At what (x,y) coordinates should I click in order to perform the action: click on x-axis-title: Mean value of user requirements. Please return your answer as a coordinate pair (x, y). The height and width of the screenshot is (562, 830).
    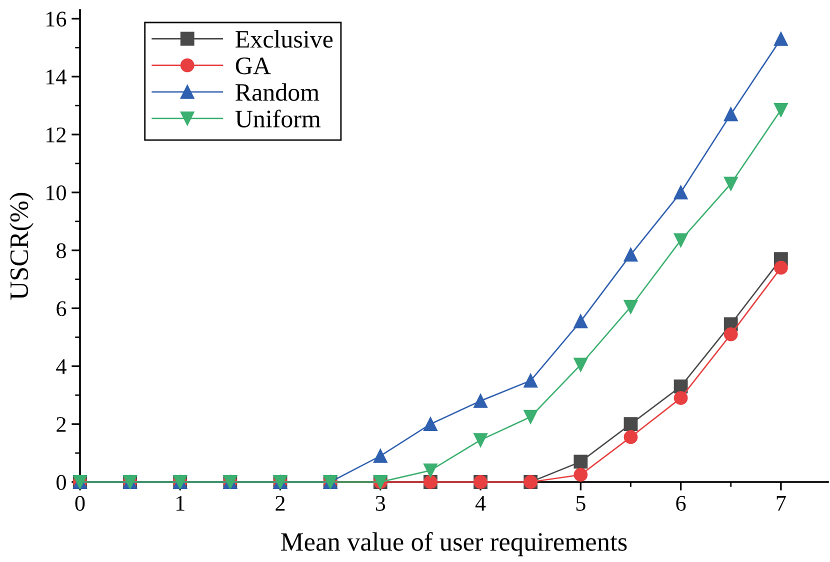
    Looking at the image, I should click on (454, 544).